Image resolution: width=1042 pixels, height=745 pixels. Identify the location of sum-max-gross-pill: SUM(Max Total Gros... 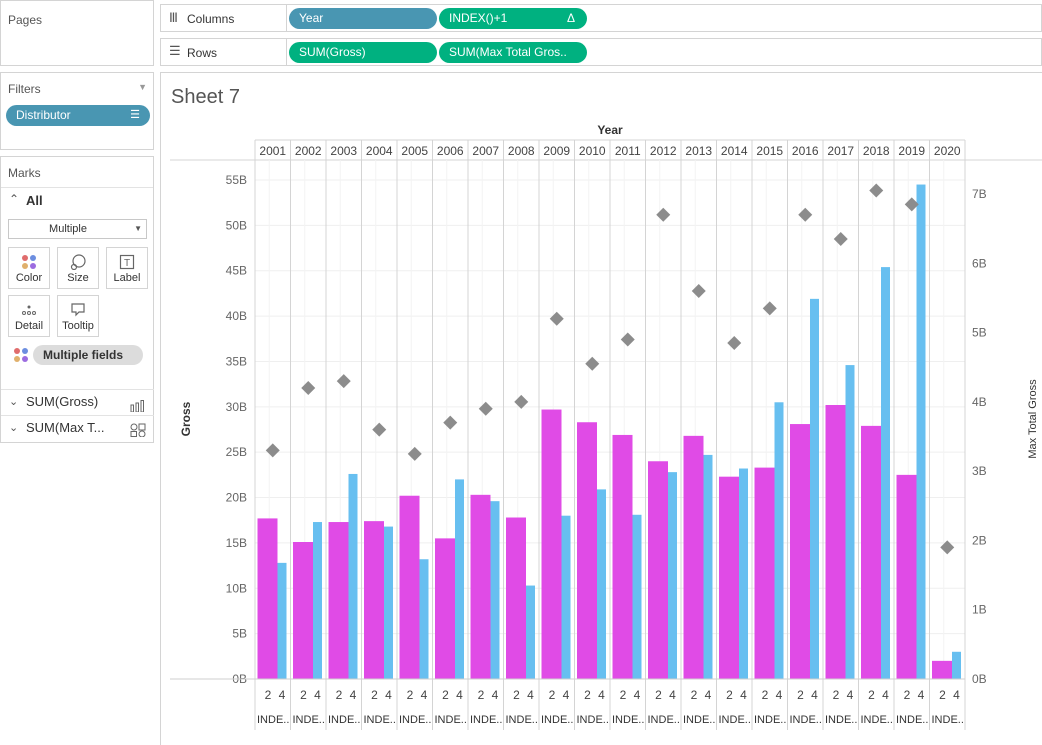
(513, 52).